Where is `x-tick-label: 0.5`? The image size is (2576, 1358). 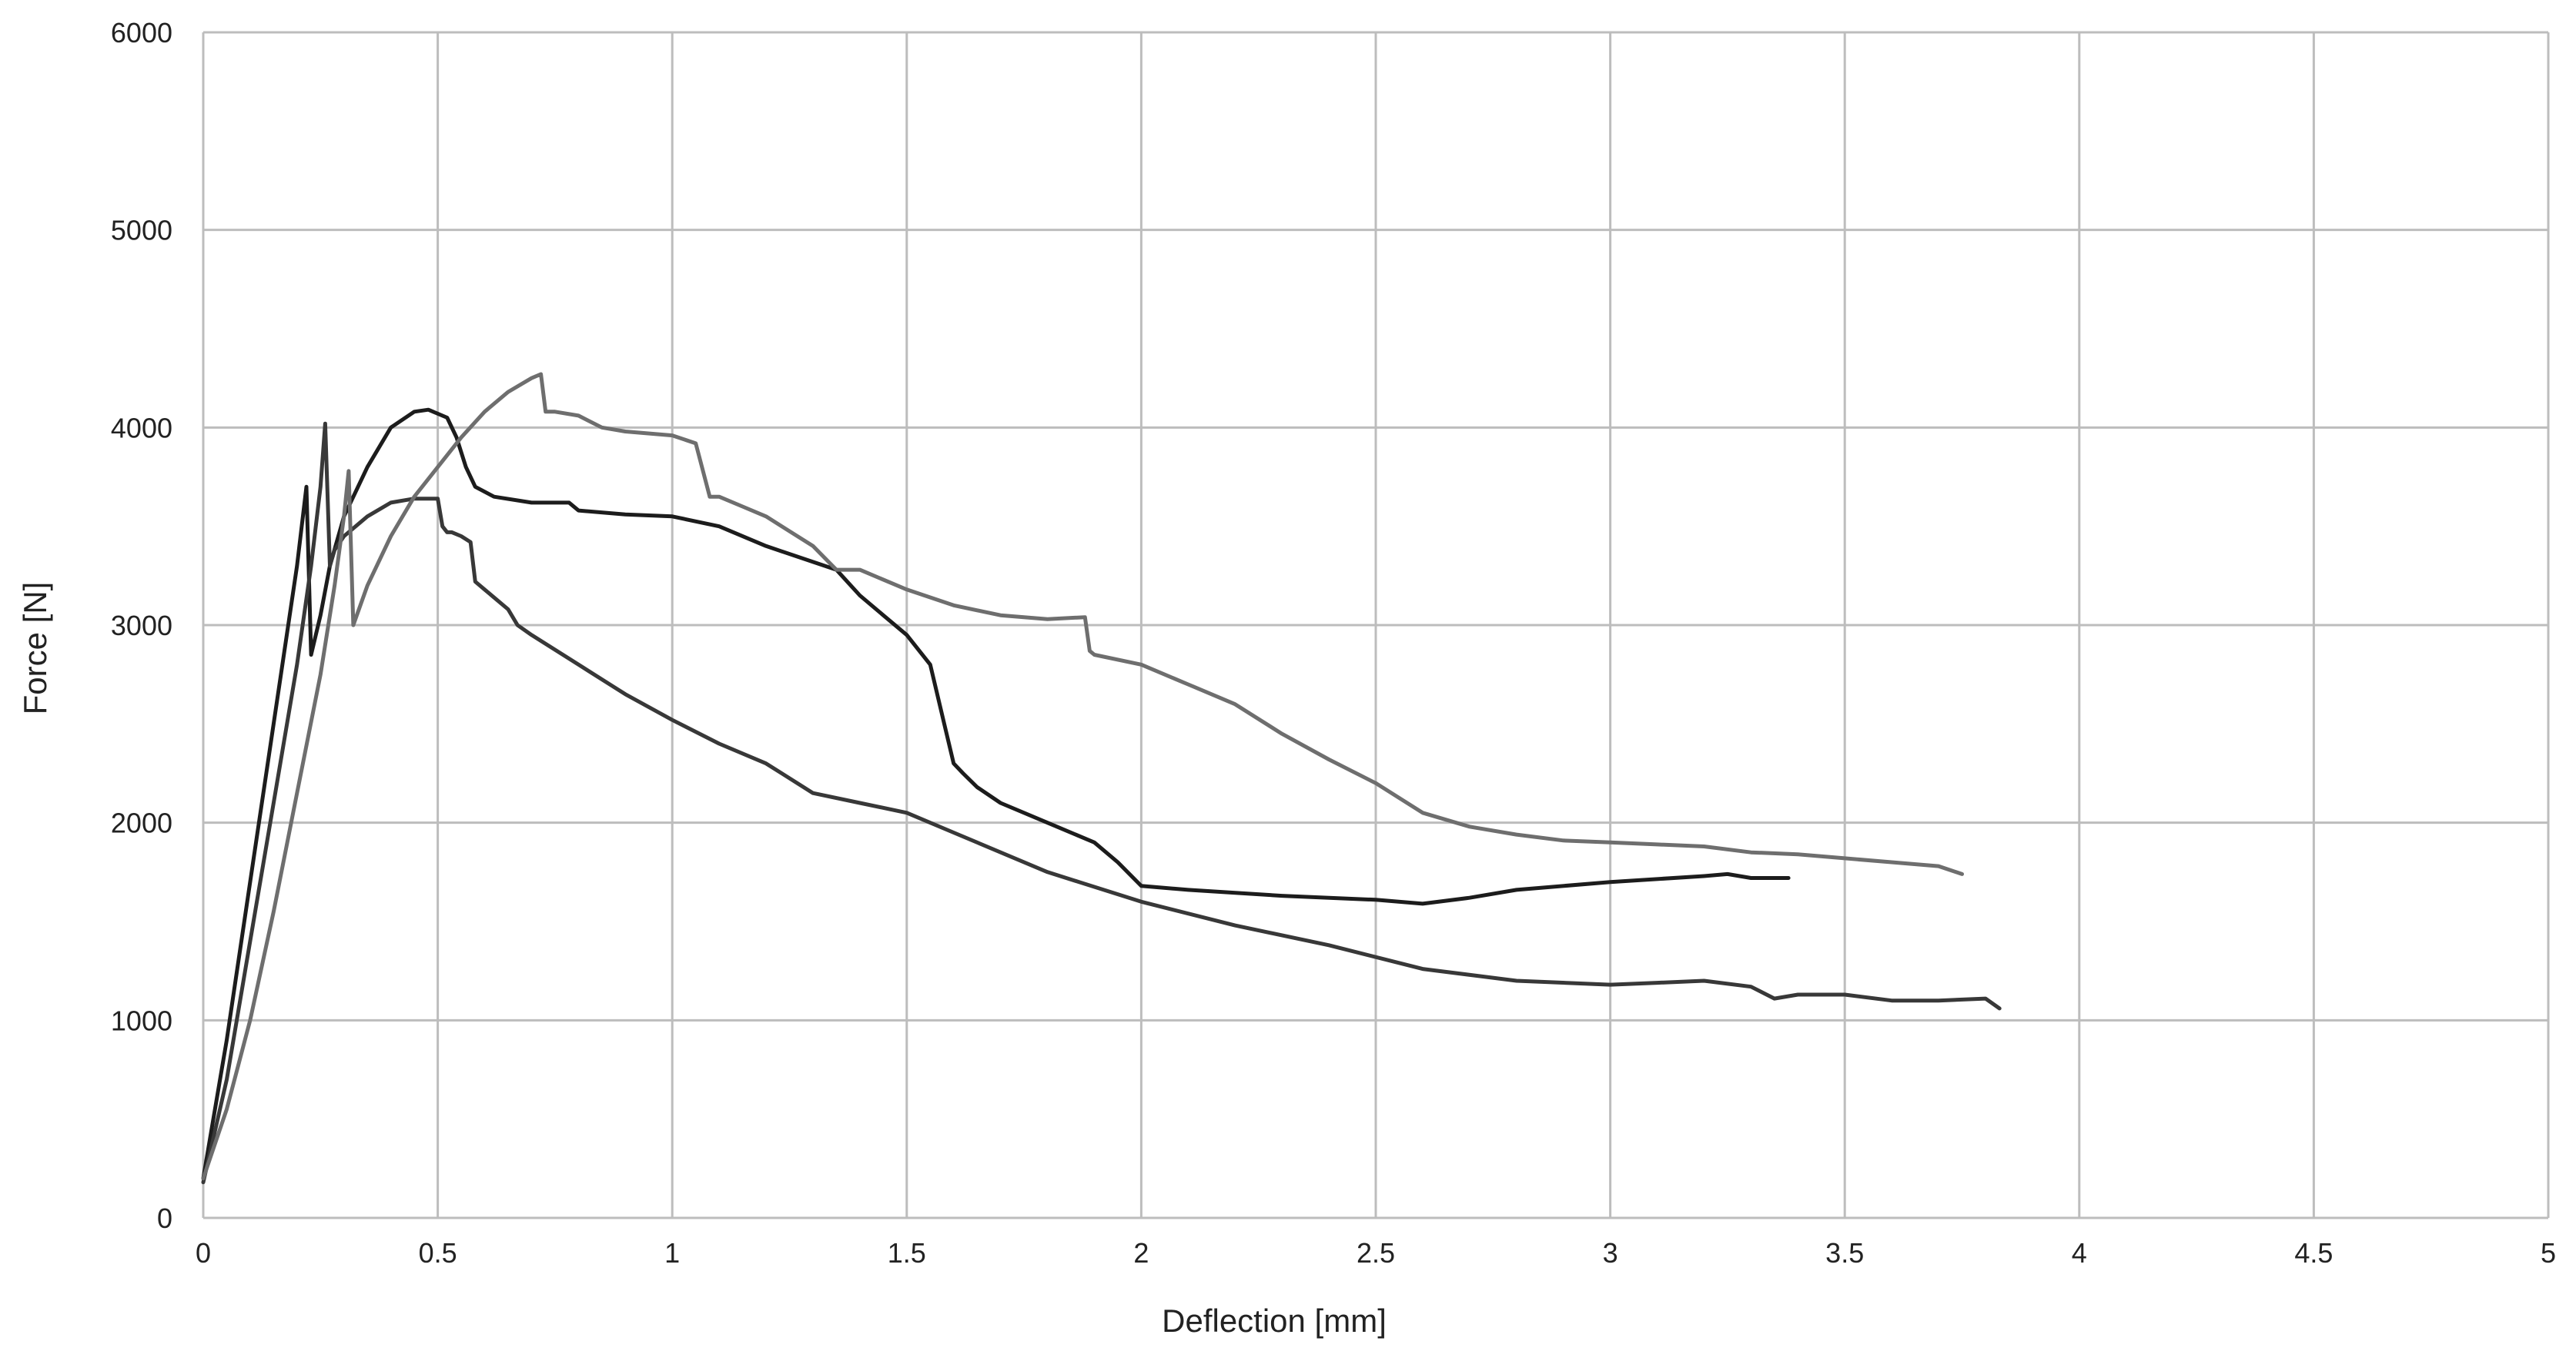
x-tick-label: 0.5 is located at coordinates (438, 1253).